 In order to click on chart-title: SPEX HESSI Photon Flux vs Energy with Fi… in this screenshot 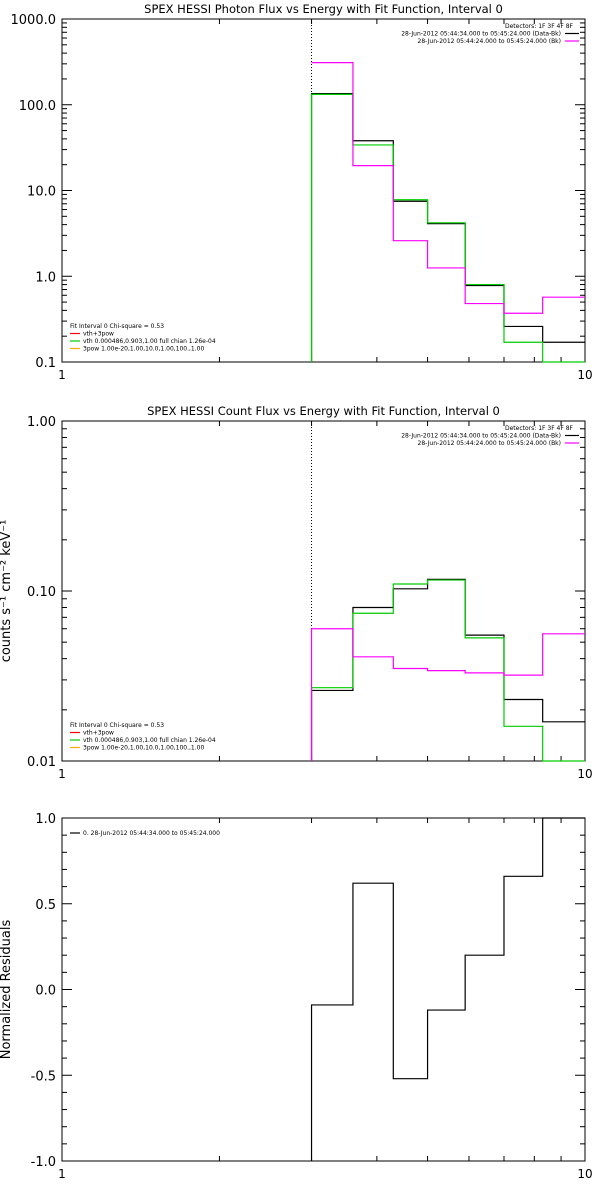, I will do `click(323, 9)`.